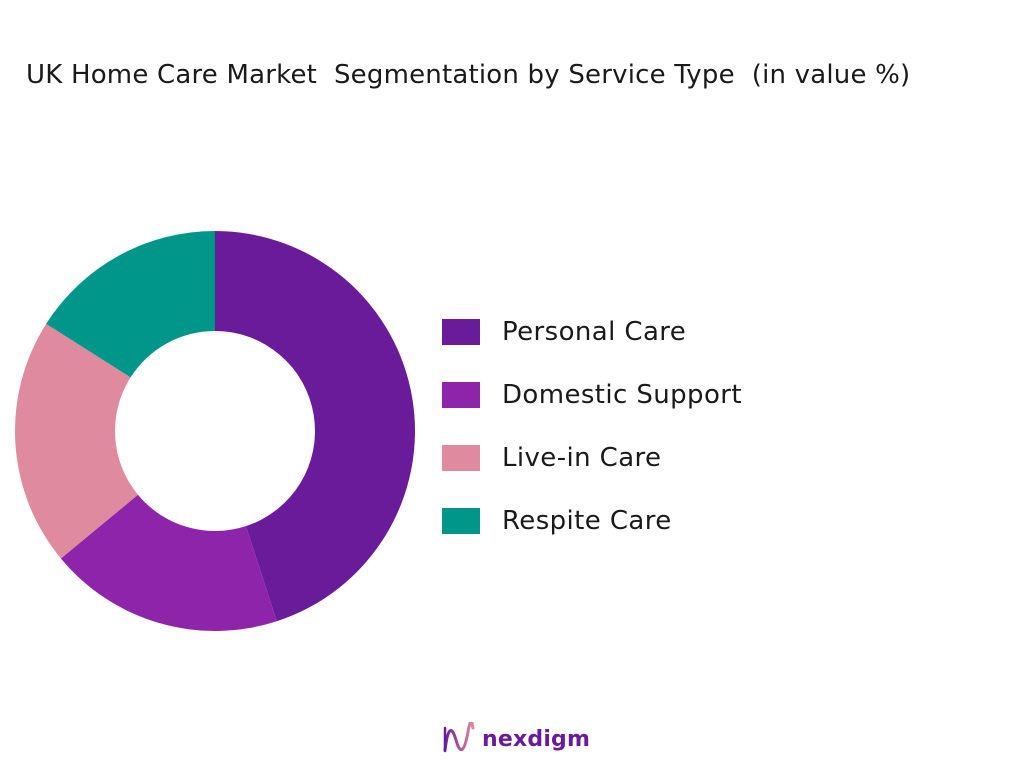 Image resolution: width=1024 pixels, height=768 pixels. What do you see at coordinates (168, 562) in the screenshot?
I see `donut-slice-domestic-support` at bounding box center [168, 562].